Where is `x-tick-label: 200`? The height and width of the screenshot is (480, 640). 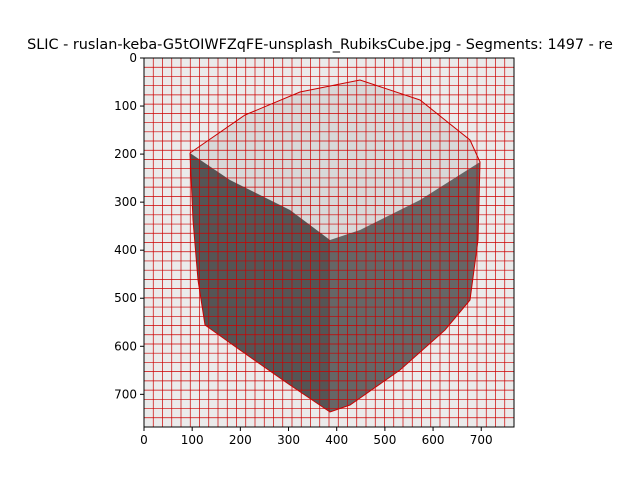 x-tick-label: 200 is located at coordinates (240, 440).